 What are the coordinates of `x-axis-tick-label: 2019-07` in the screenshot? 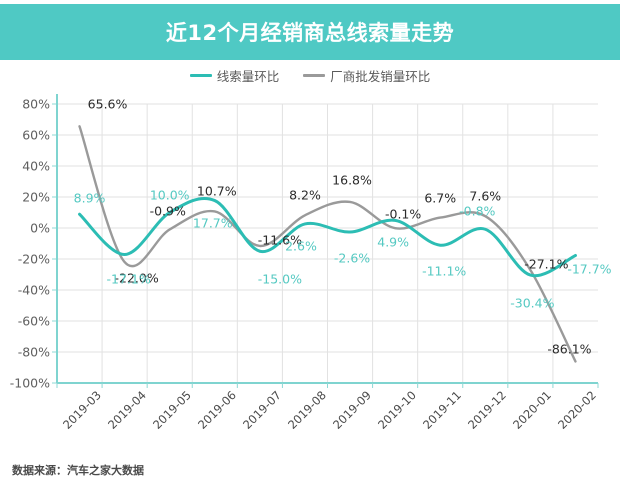 It's located at (261, 410).